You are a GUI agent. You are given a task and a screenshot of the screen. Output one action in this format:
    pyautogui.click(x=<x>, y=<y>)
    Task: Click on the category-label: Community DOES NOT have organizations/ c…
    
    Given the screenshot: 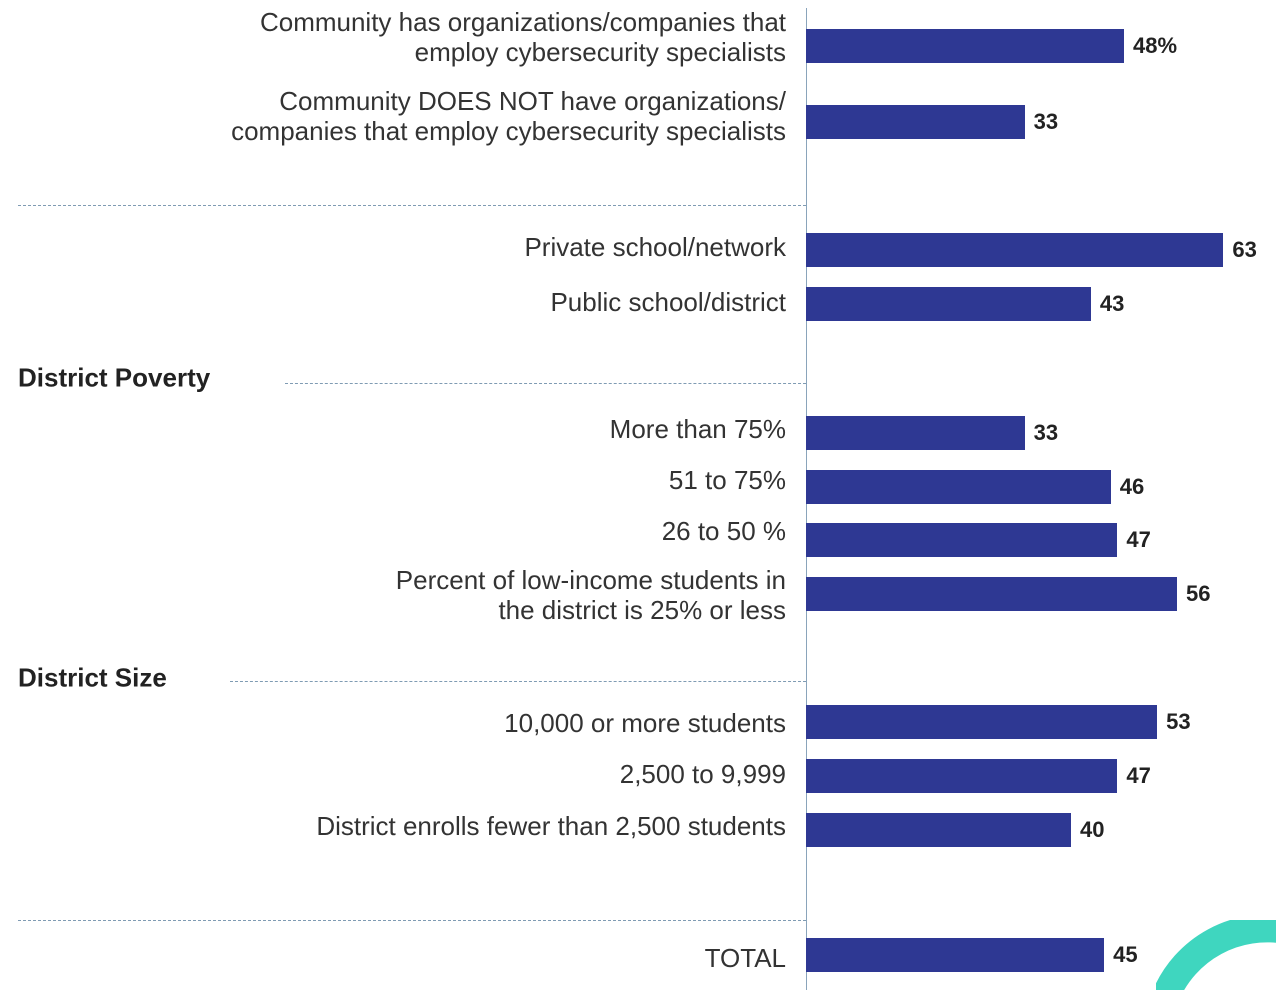 What is the action you would take?
    pyautogui.click(x=508, y=116)
    